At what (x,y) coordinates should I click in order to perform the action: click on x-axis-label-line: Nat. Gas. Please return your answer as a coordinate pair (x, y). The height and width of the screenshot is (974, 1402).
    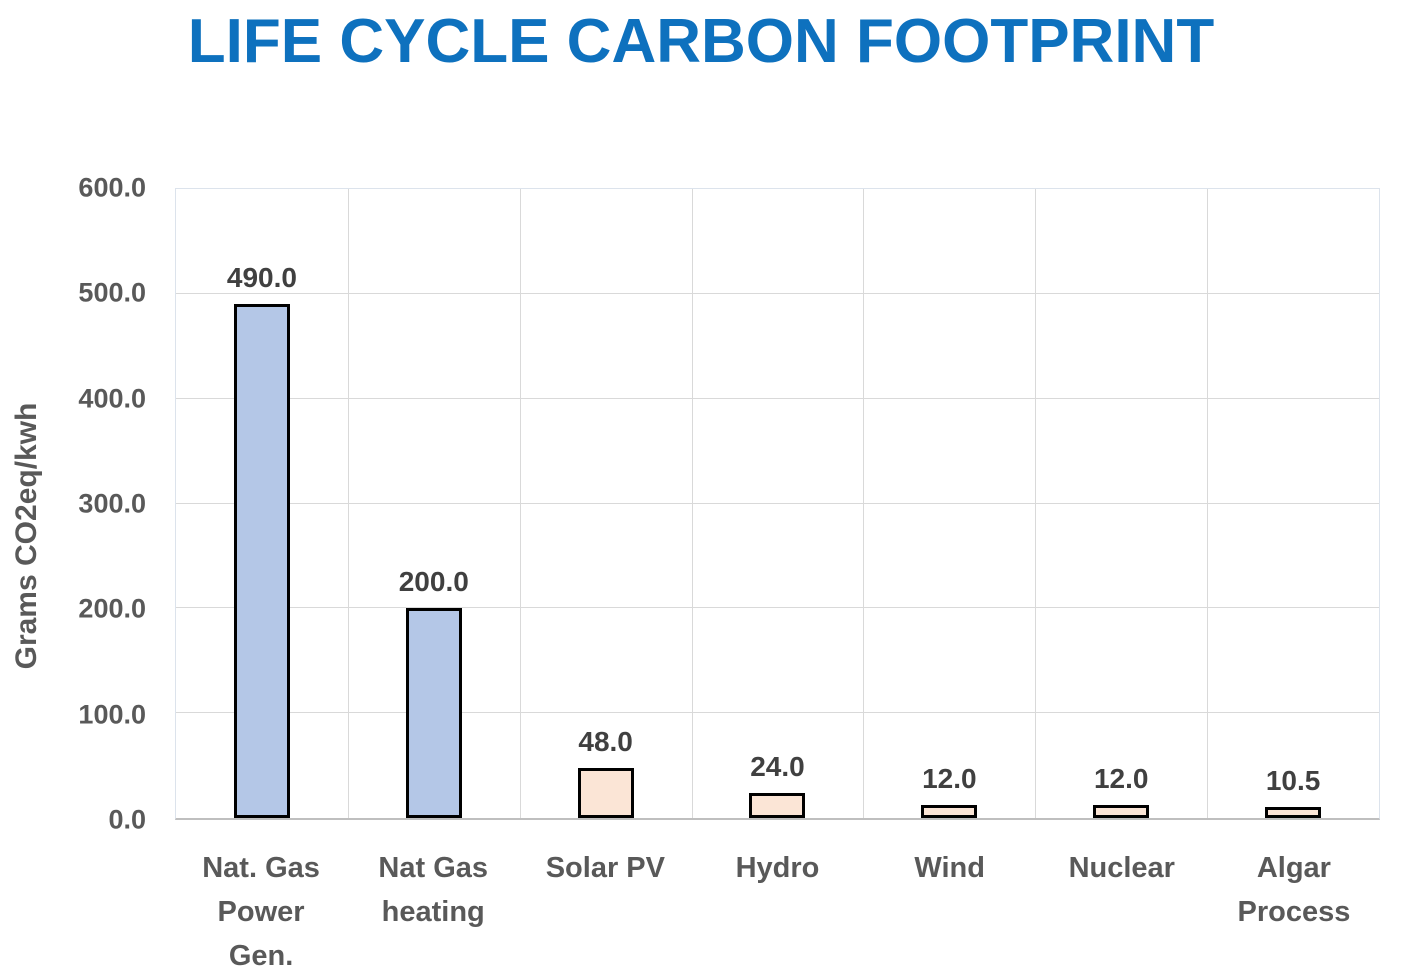
    Looking at the image, I should click on (261, 868).